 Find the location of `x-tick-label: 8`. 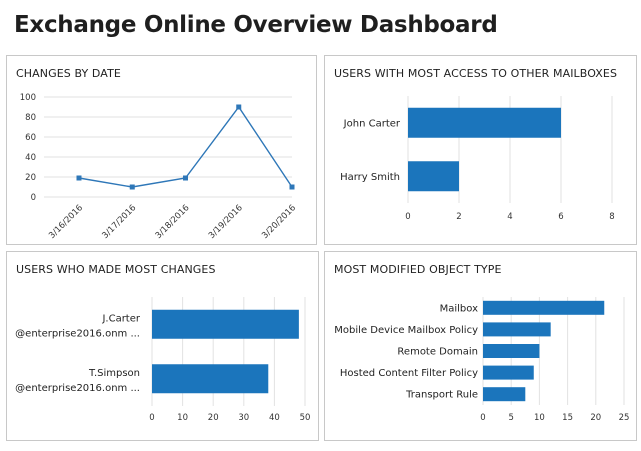

x-tick-label: 8 is located at coordinates (611, 217).